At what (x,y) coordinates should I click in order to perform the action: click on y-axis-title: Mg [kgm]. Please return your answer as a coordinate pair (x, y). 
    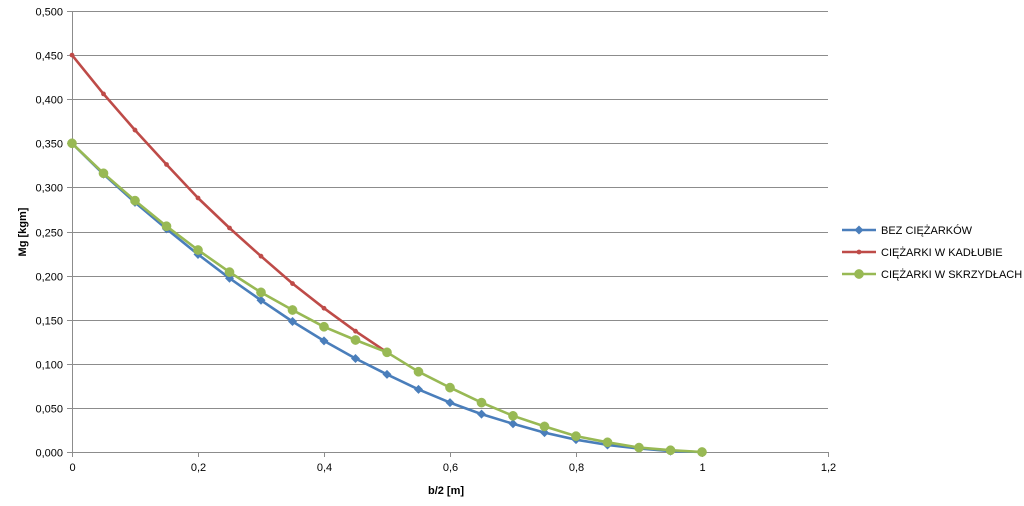
    Looking at the image, I should click on (23, 231).